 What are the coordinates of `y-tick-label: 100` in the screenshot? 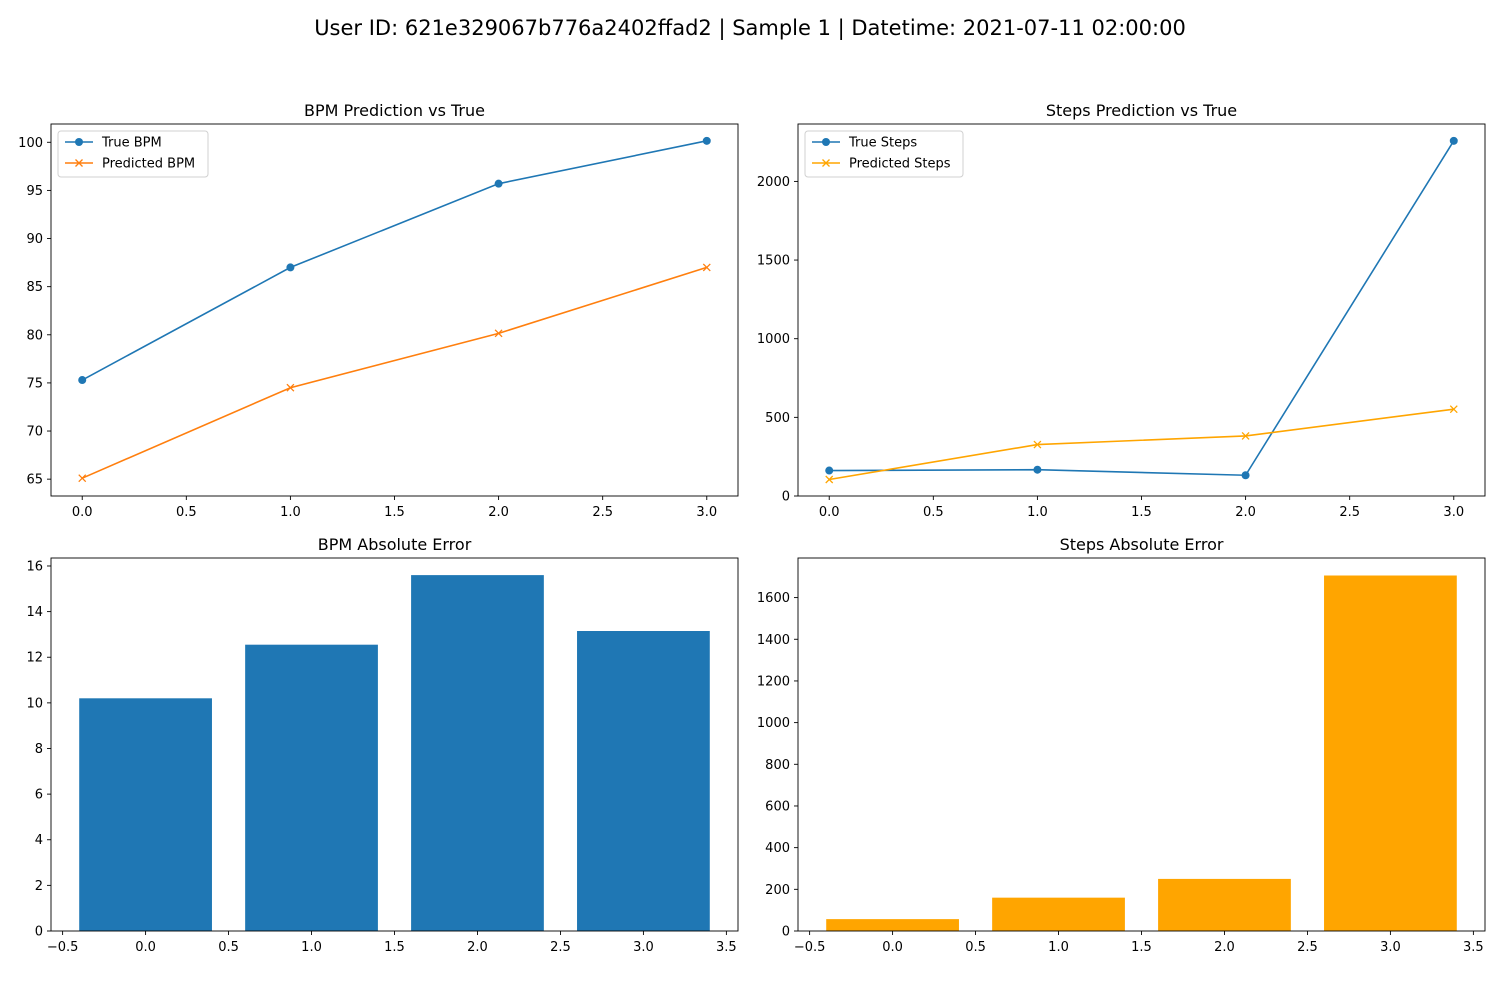 It's located at (30, 143).